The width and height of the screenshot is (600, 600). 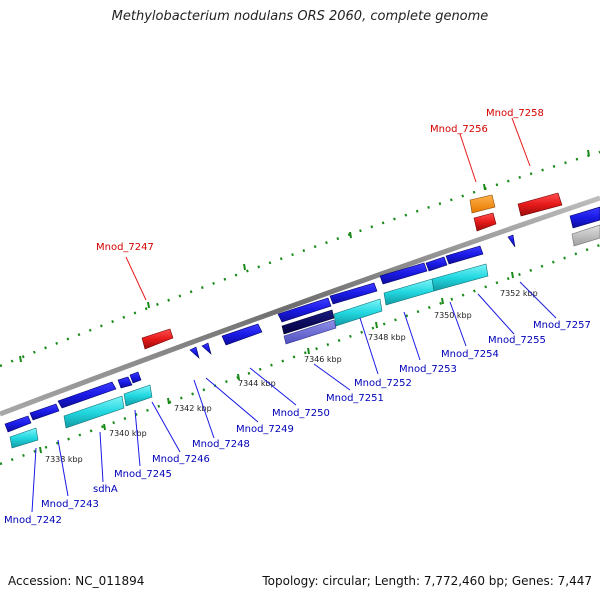 I want to click on gene-mnod-7257-small, so click(x=511, y=241).